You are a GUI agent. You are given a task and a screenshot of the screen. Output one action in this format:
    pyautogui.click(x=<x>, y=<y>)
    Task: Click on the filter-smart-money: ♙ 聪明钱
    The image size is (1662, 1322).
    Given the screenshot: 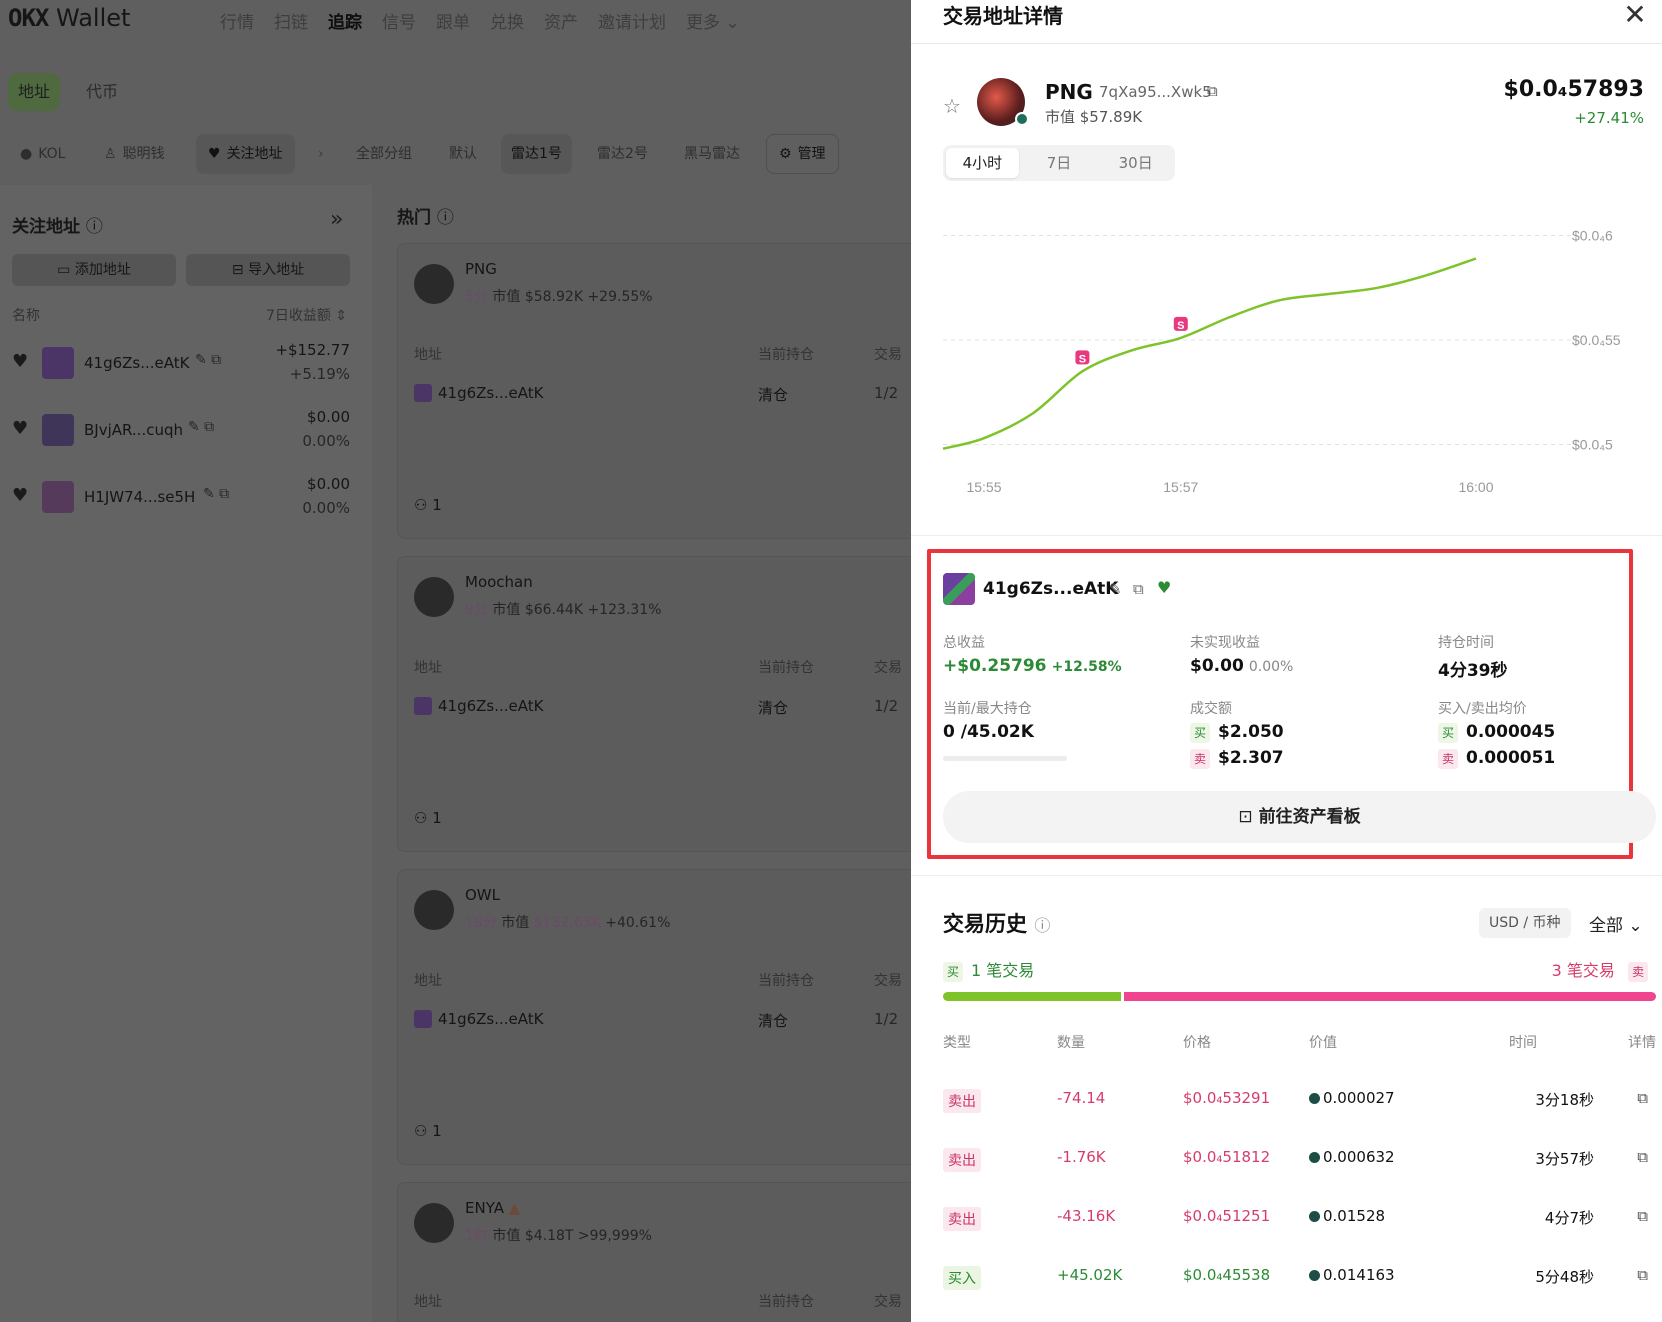 What is the action you would take?
    pyautogui.click(x=134, y=154)
    